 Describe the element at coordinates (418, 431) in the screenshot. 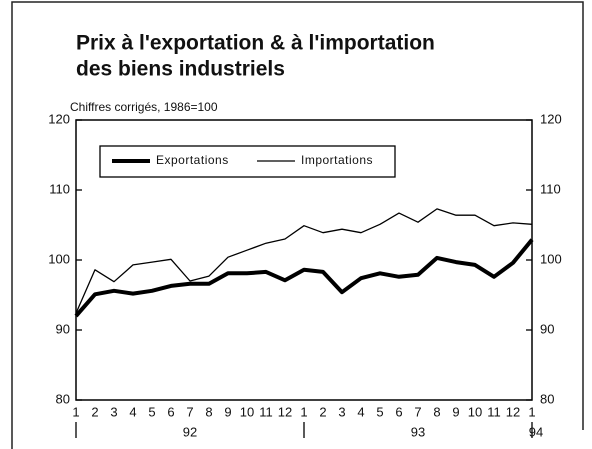

I see `year-label: 93` at that location.